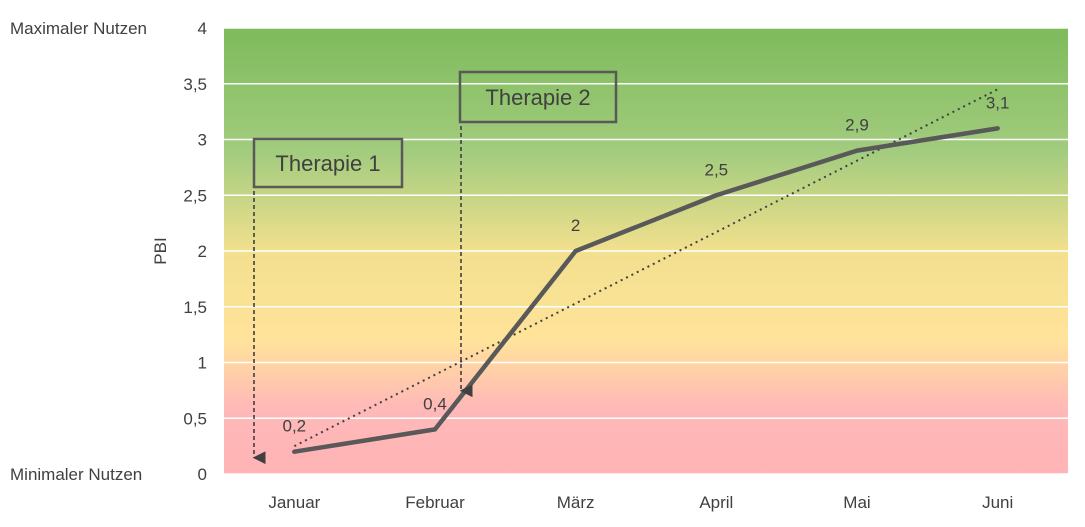 Image resolution: width=1085 pixels, height=527 pixels. I want to click on y-tick-label: 2, so click(202, 251).